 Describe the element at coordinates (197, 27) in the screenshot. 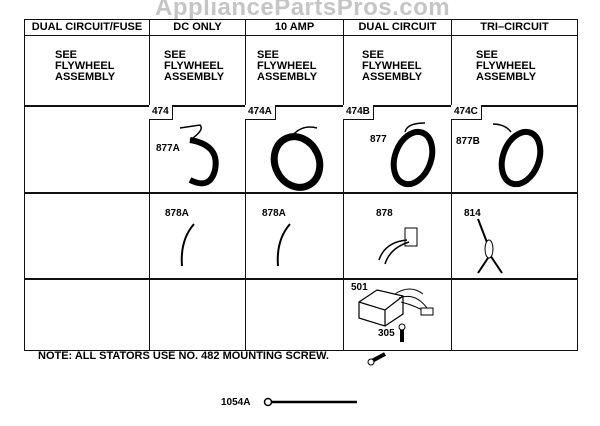

I see `header-dc-only: DC ONLY` at that location.